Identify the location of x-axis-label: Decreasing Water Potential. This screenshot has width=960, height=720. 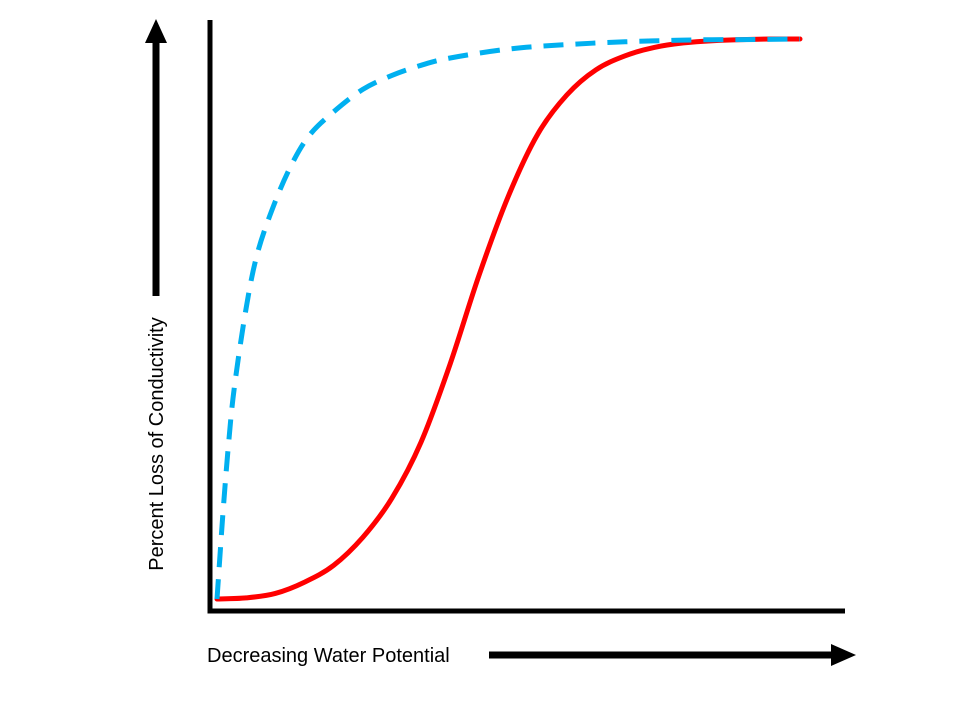
(328, 656).